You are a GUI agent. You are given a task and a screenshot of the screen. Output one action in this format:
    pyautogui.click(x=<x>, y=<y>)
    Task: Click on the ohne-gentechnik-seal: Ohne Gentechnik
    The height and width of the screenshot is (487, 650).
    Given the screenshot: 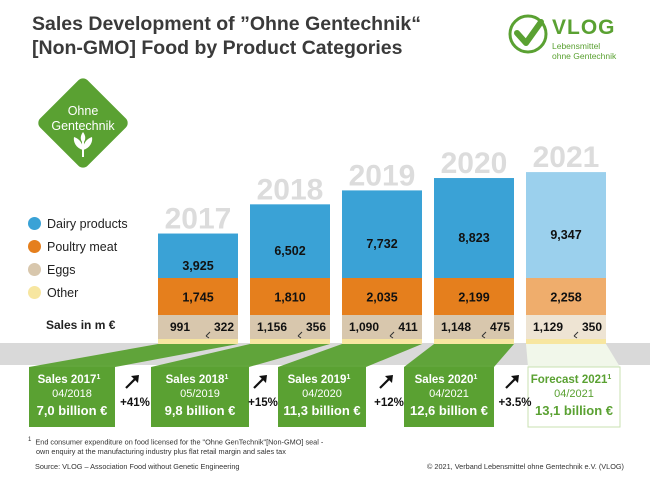 What is the action you would take?
    pyautogui.click(x=83, y=123)
    